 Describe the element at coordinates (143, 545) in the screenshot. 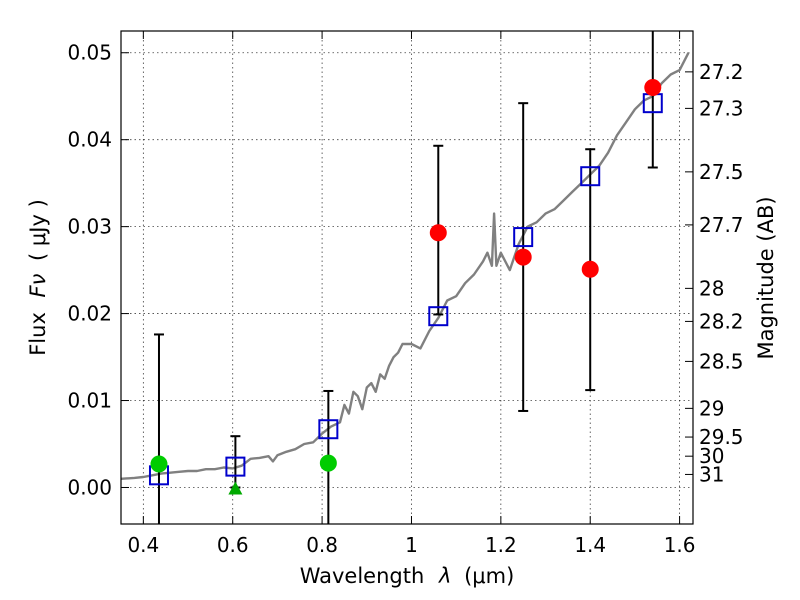

I see `x-tick-label: 0.4` at that location.